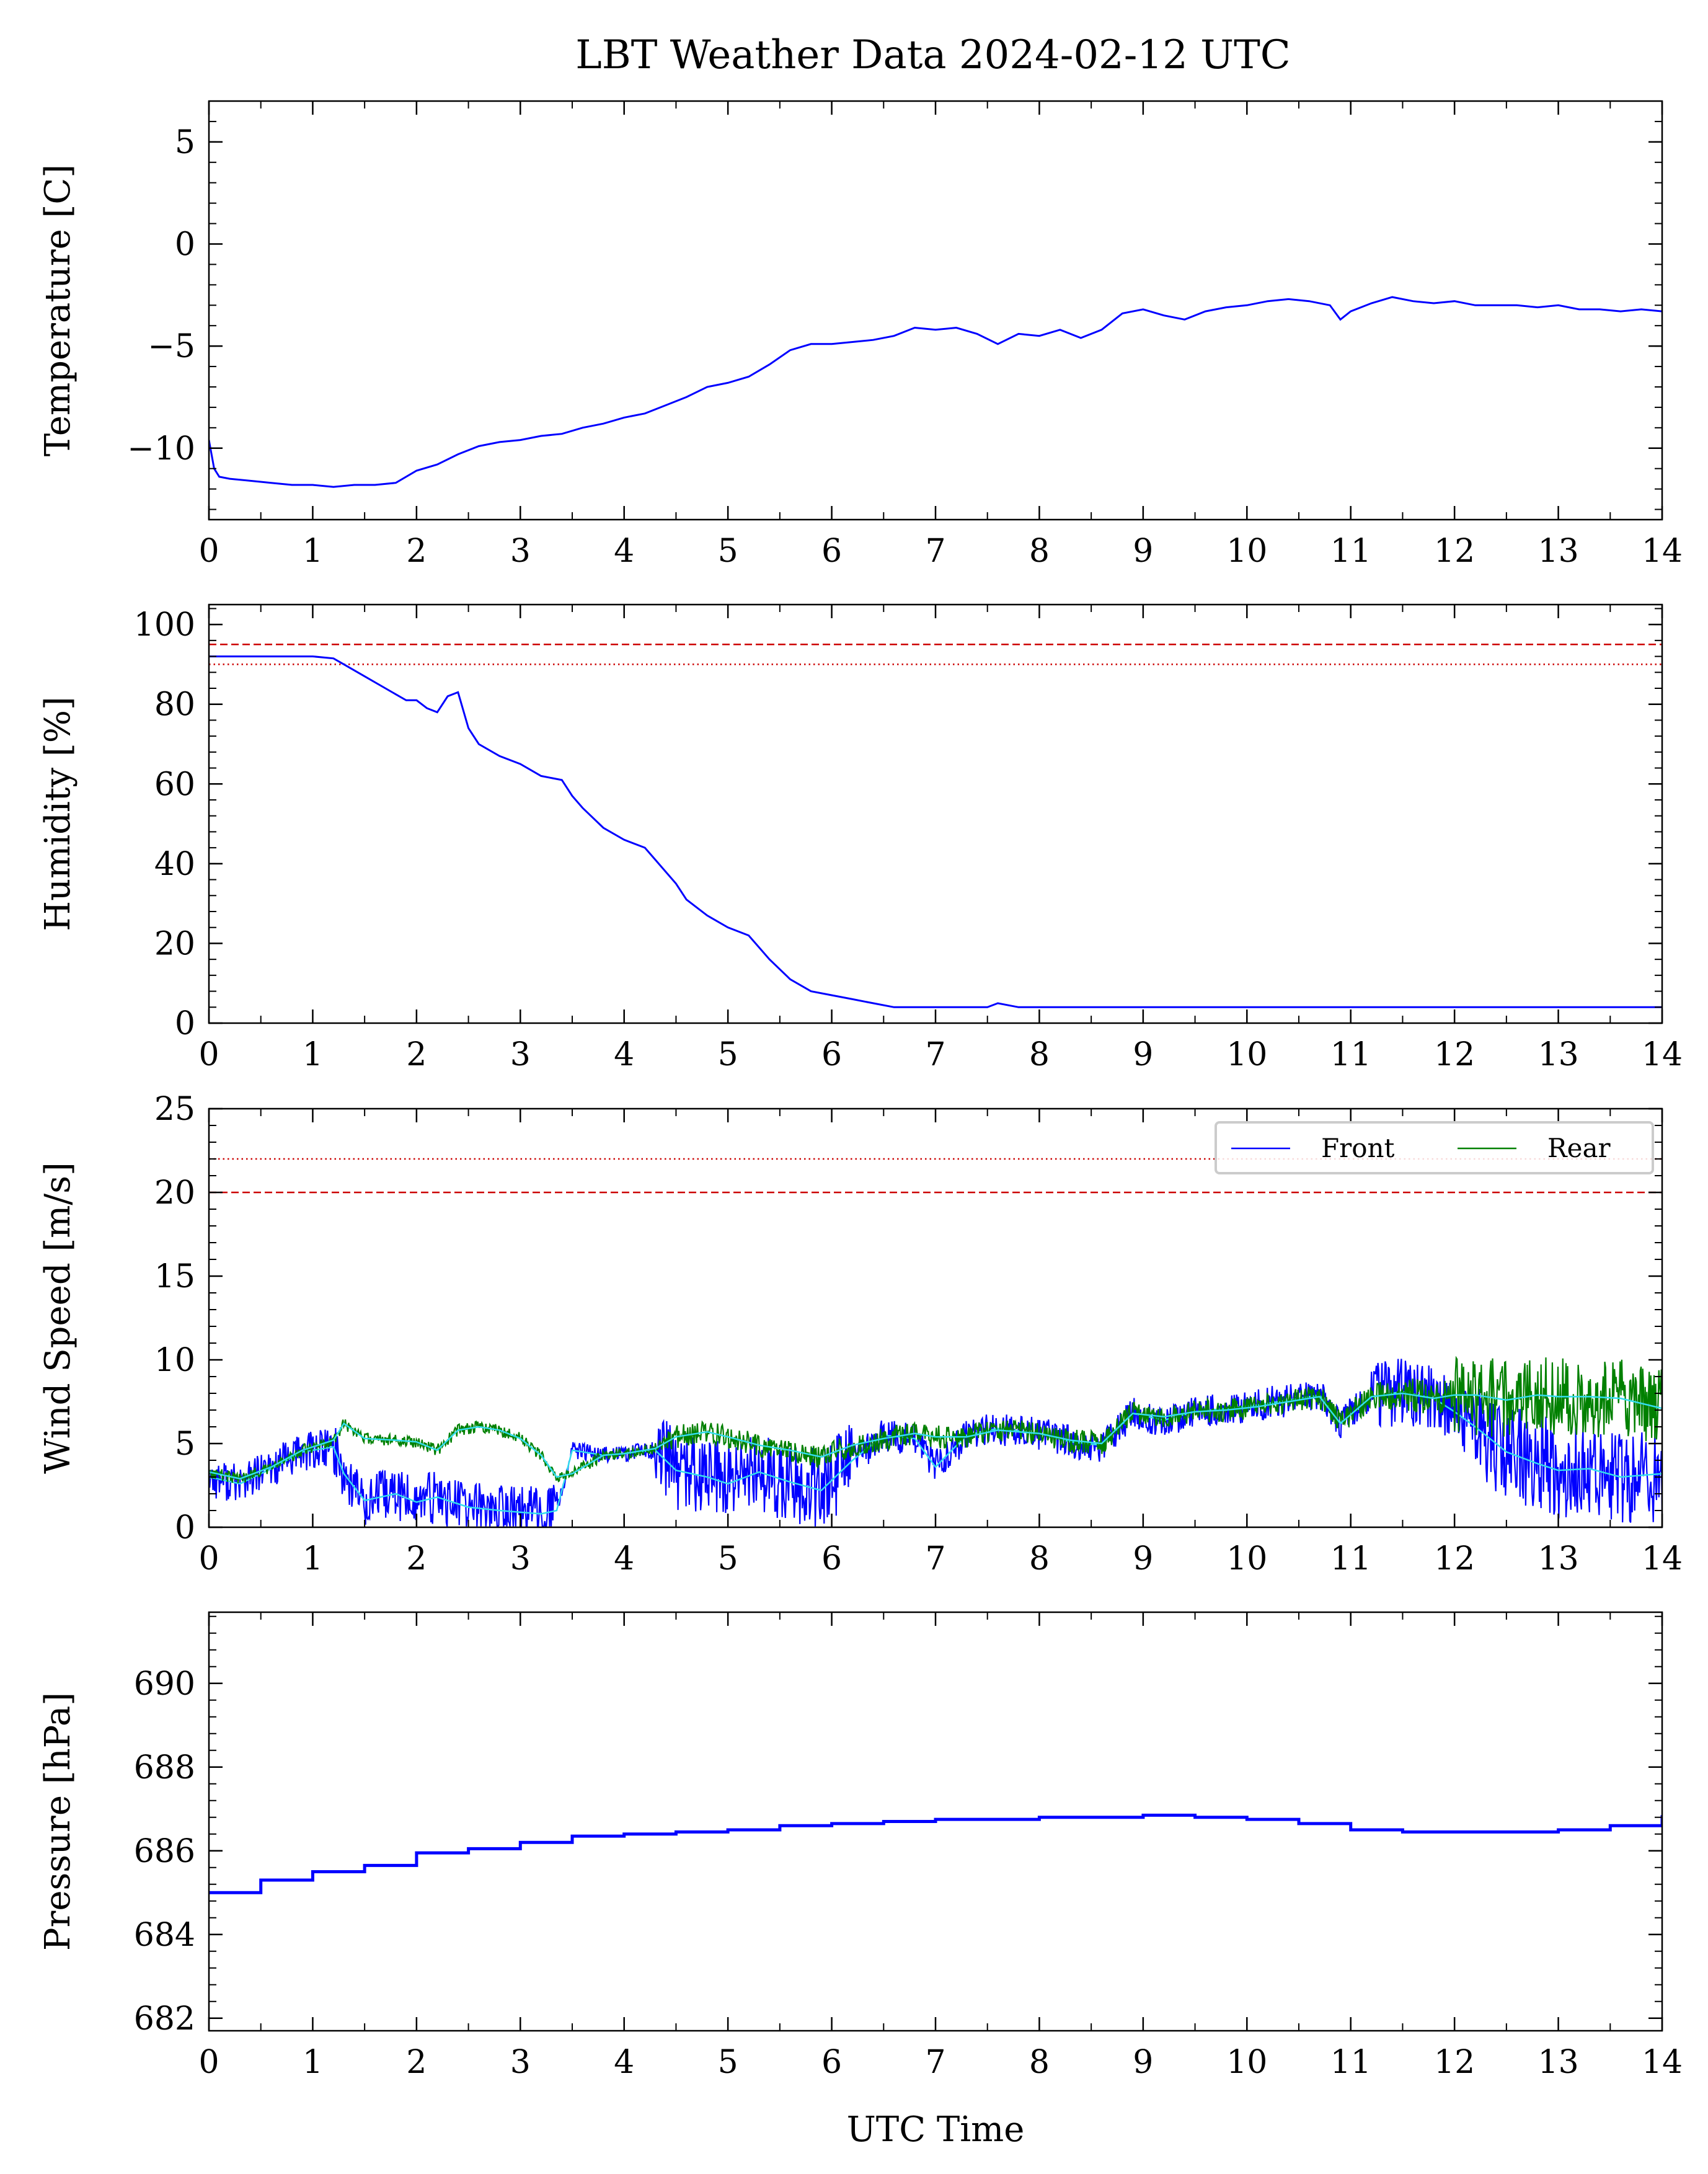 This screenshot has height=2174, width=1708. I want to click on y-tick-label: 20, so click(174, 943).